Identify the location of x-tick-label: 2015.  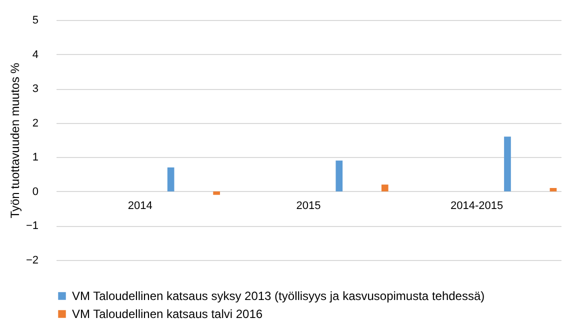
(308, 206).